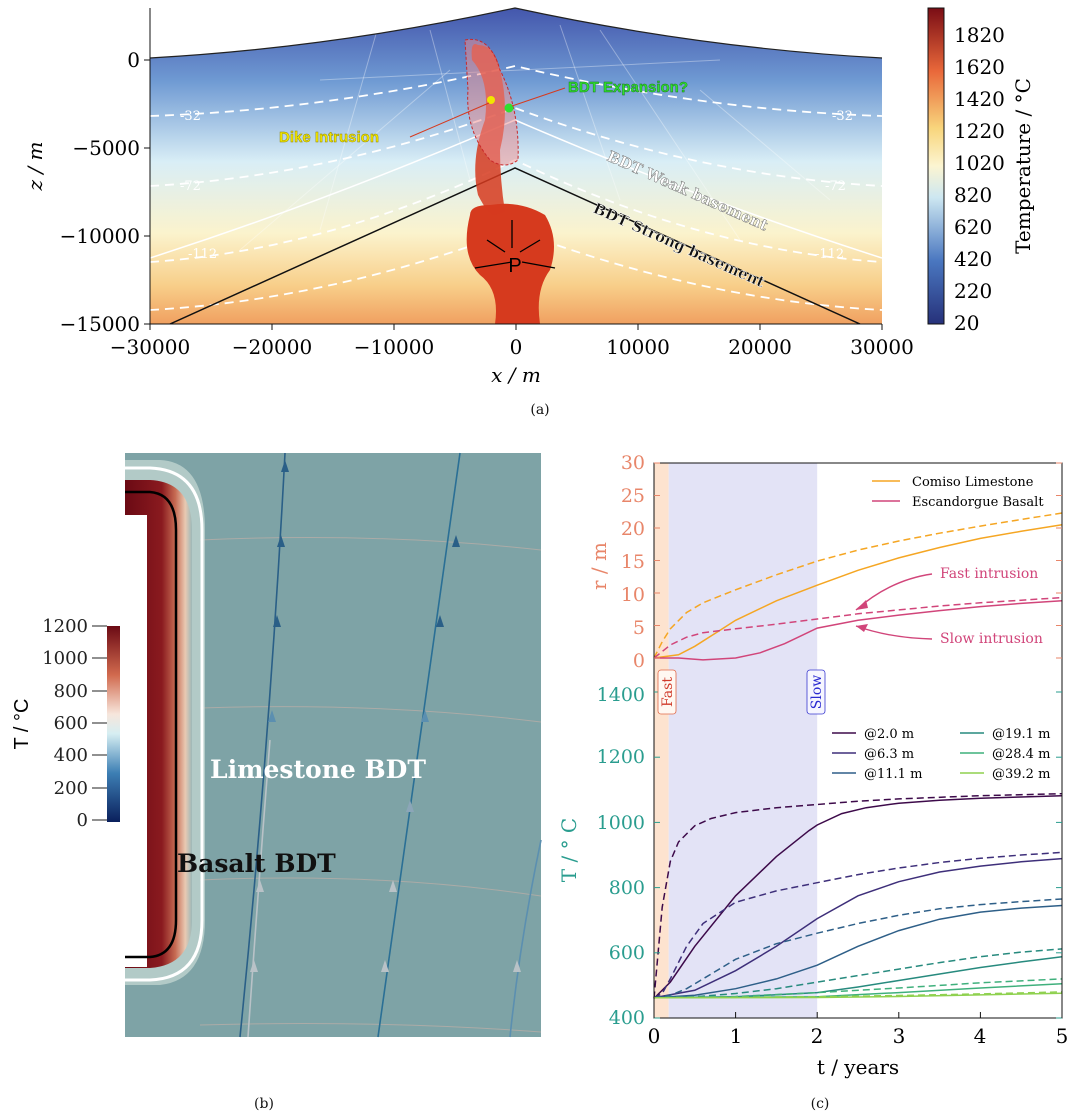 This screenshot has width=1080, height=1120. I want to click on x-axis-label: t / years, so click(858, 1067).